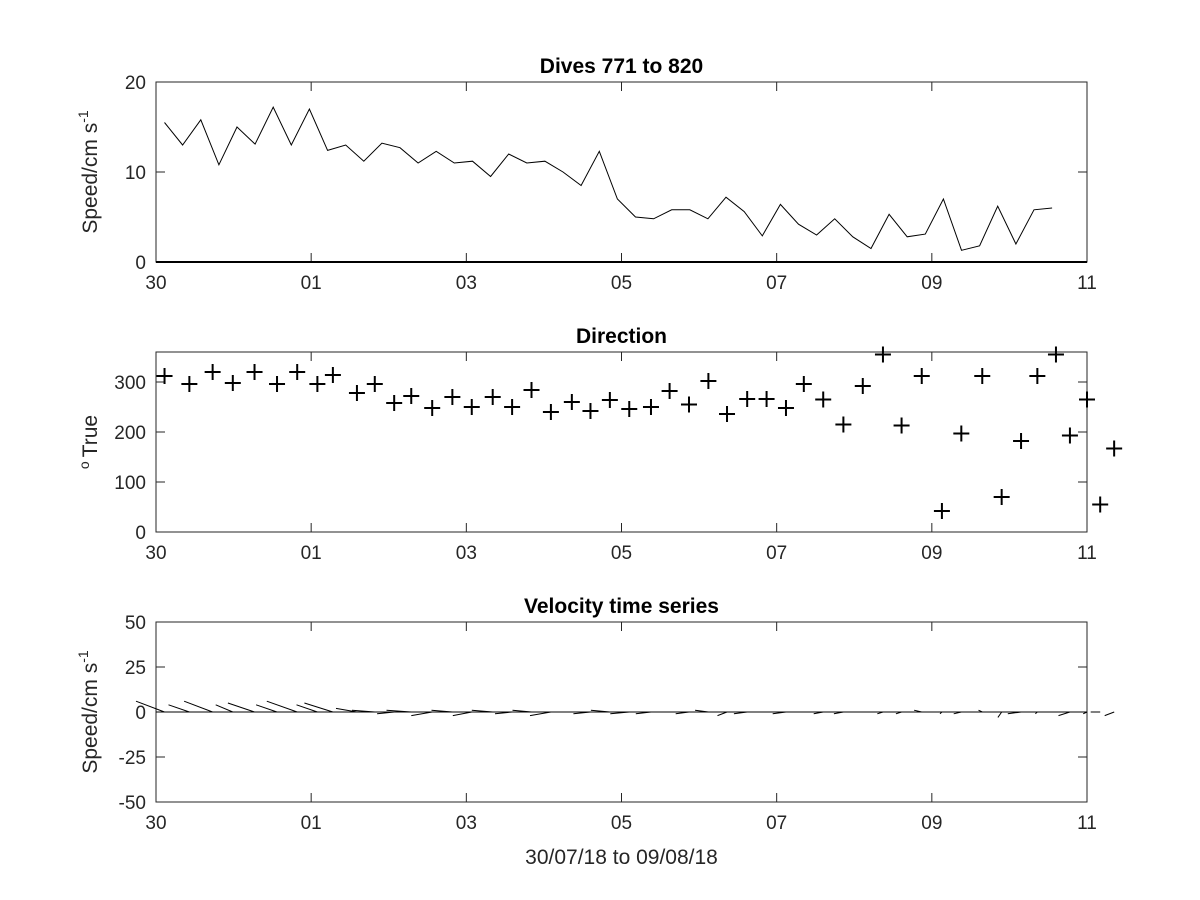 This screenshot has height=900, width=1200. I want to click on y-tick-label: 100, so click(130, 483).